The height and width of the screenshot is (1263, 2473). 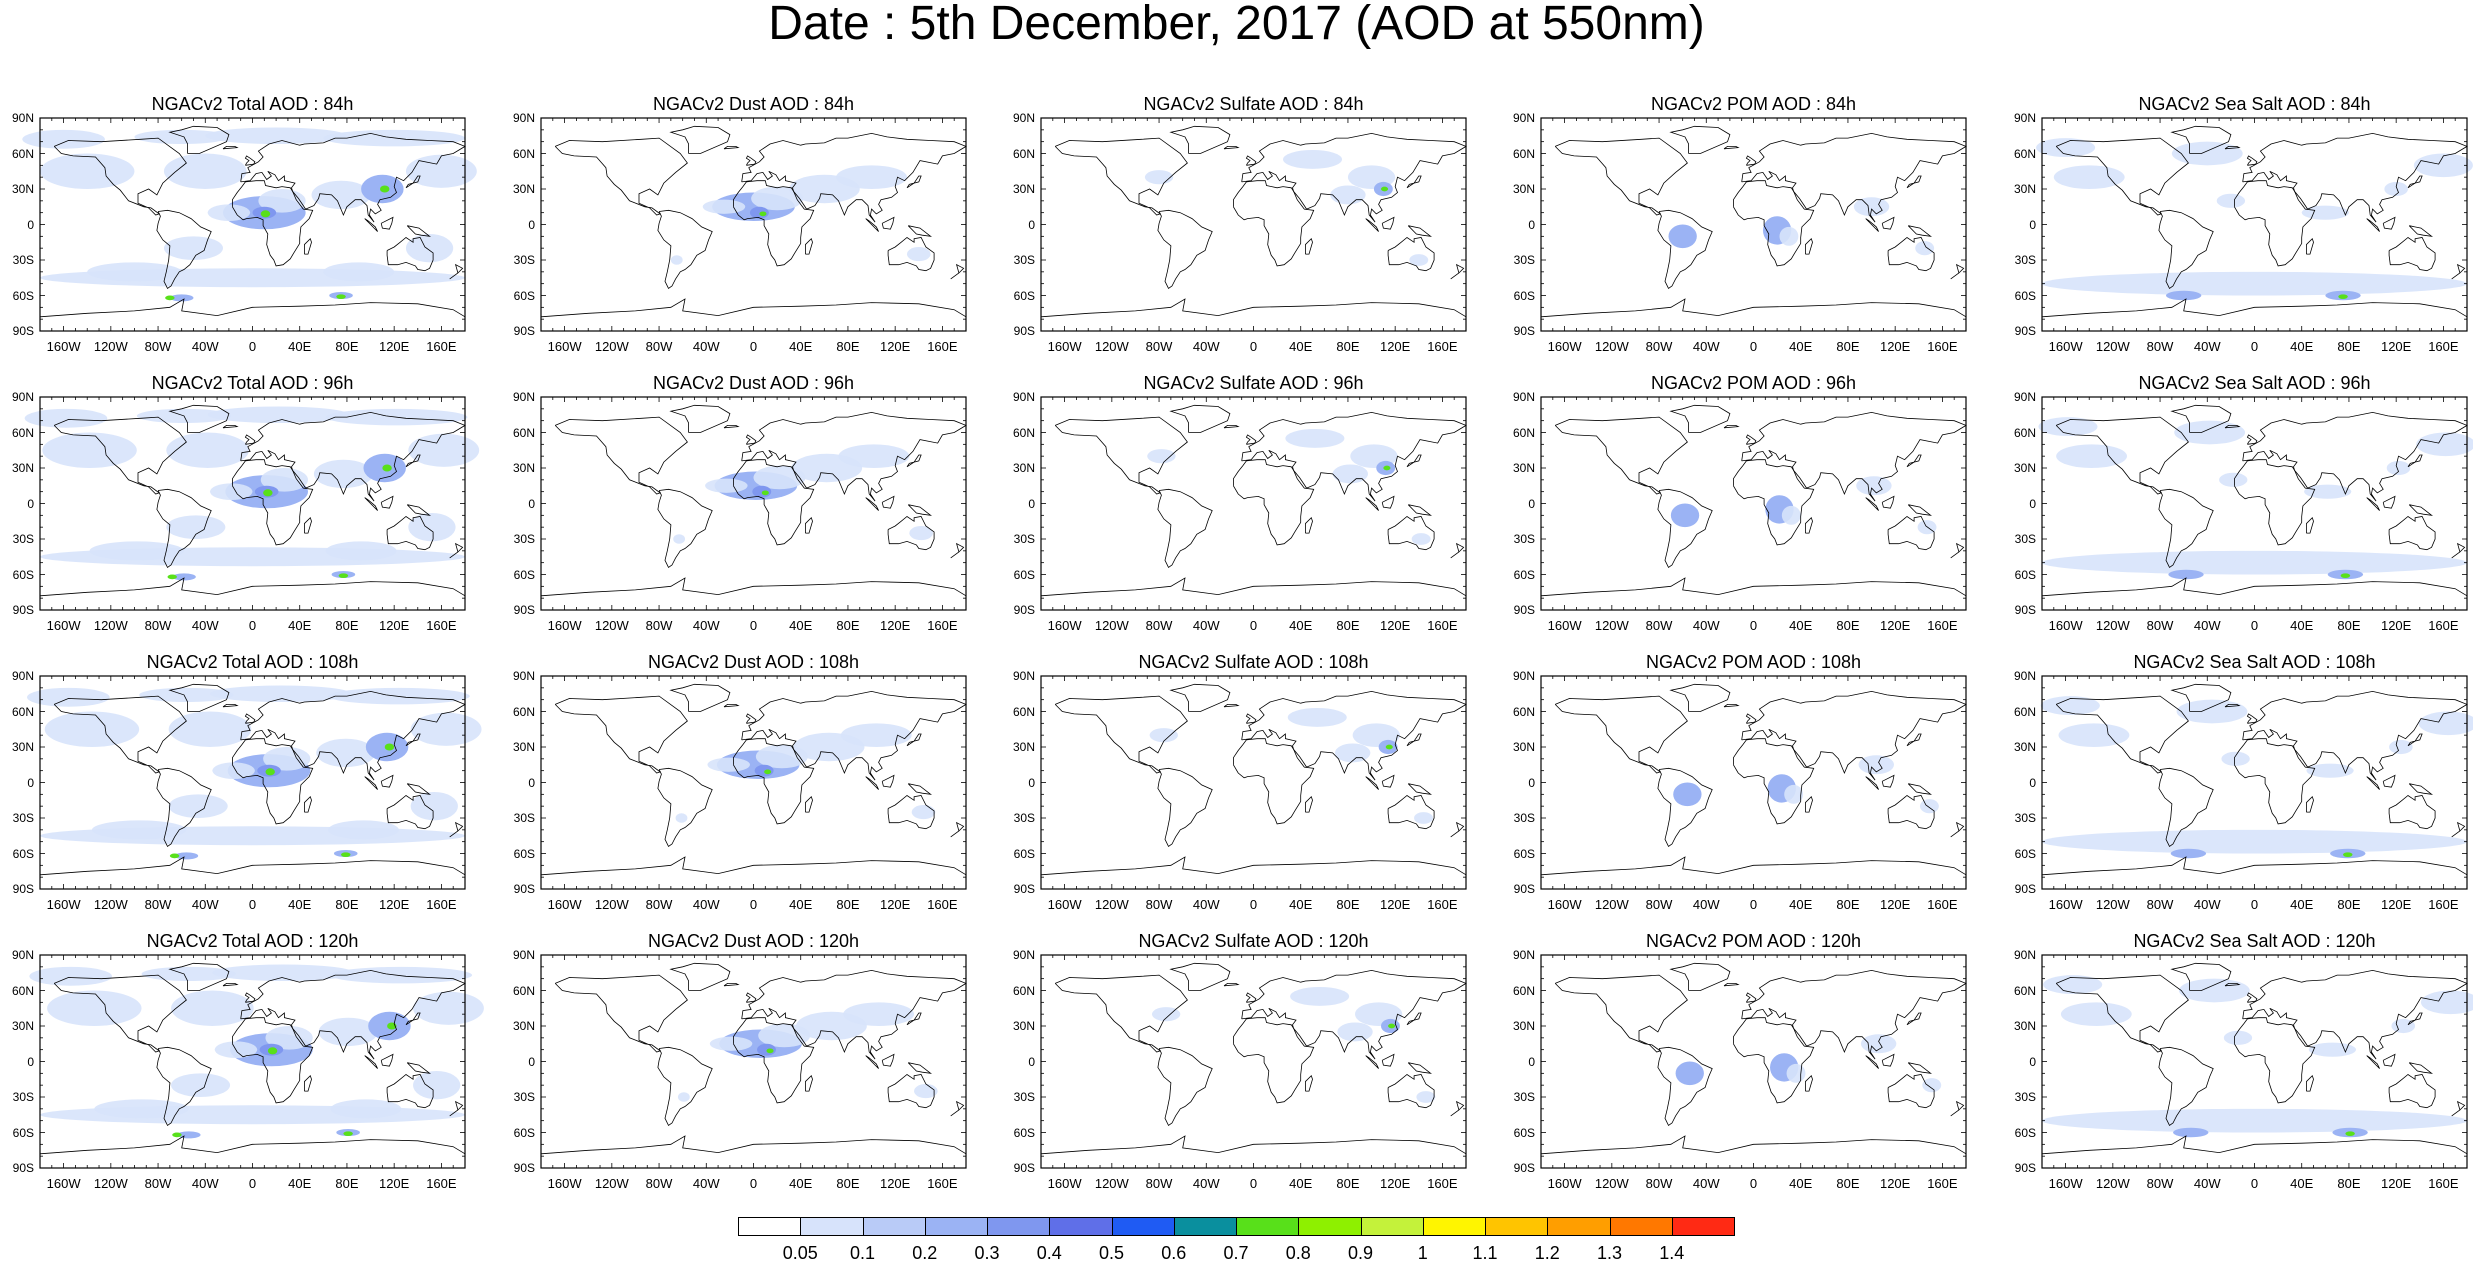 I want to click on panel-title: NGACv2 Sulfate AOD : 84h, so click(x=1253, y=104).